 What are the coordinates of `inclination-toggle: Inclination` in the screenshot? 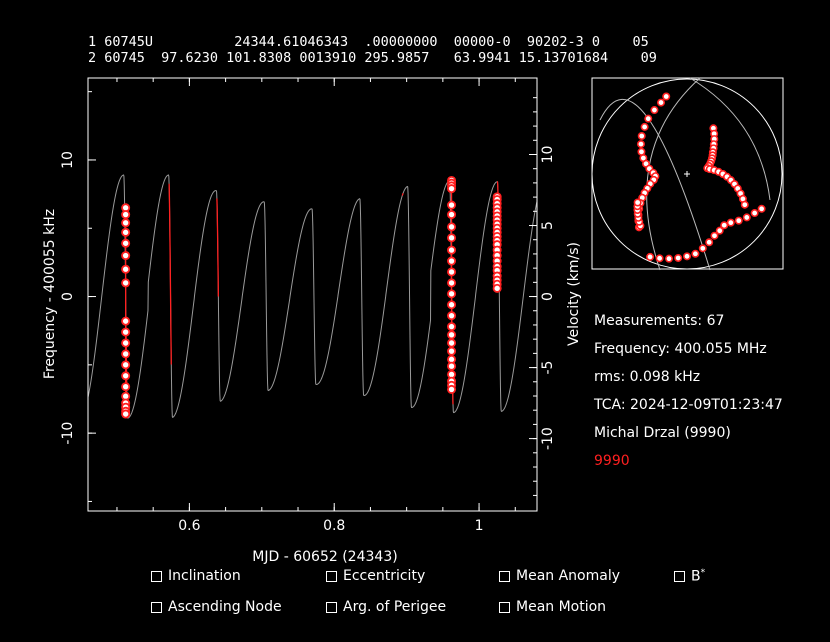 It's located at (196, 576).